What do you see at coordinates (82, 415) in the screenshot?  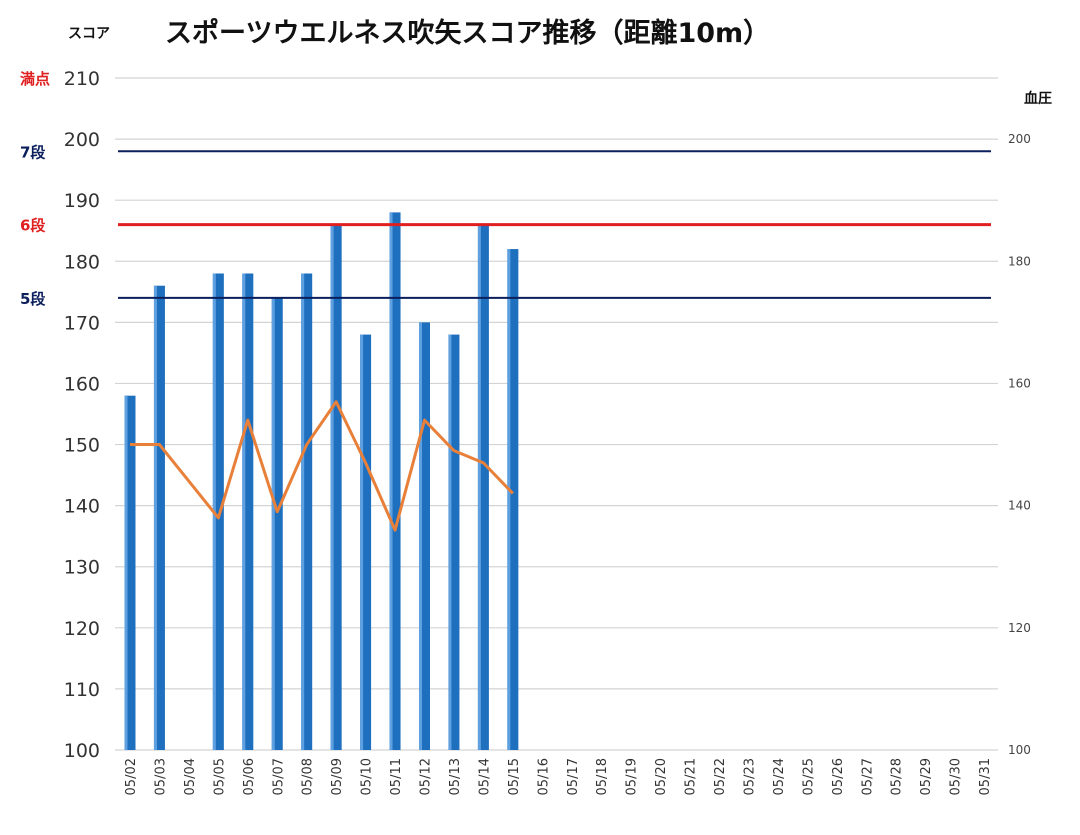 I see `left-axis-ticks: 100 110 120 130 140 150 160 170 180 190 200 210` at bounding box center [82, 415].